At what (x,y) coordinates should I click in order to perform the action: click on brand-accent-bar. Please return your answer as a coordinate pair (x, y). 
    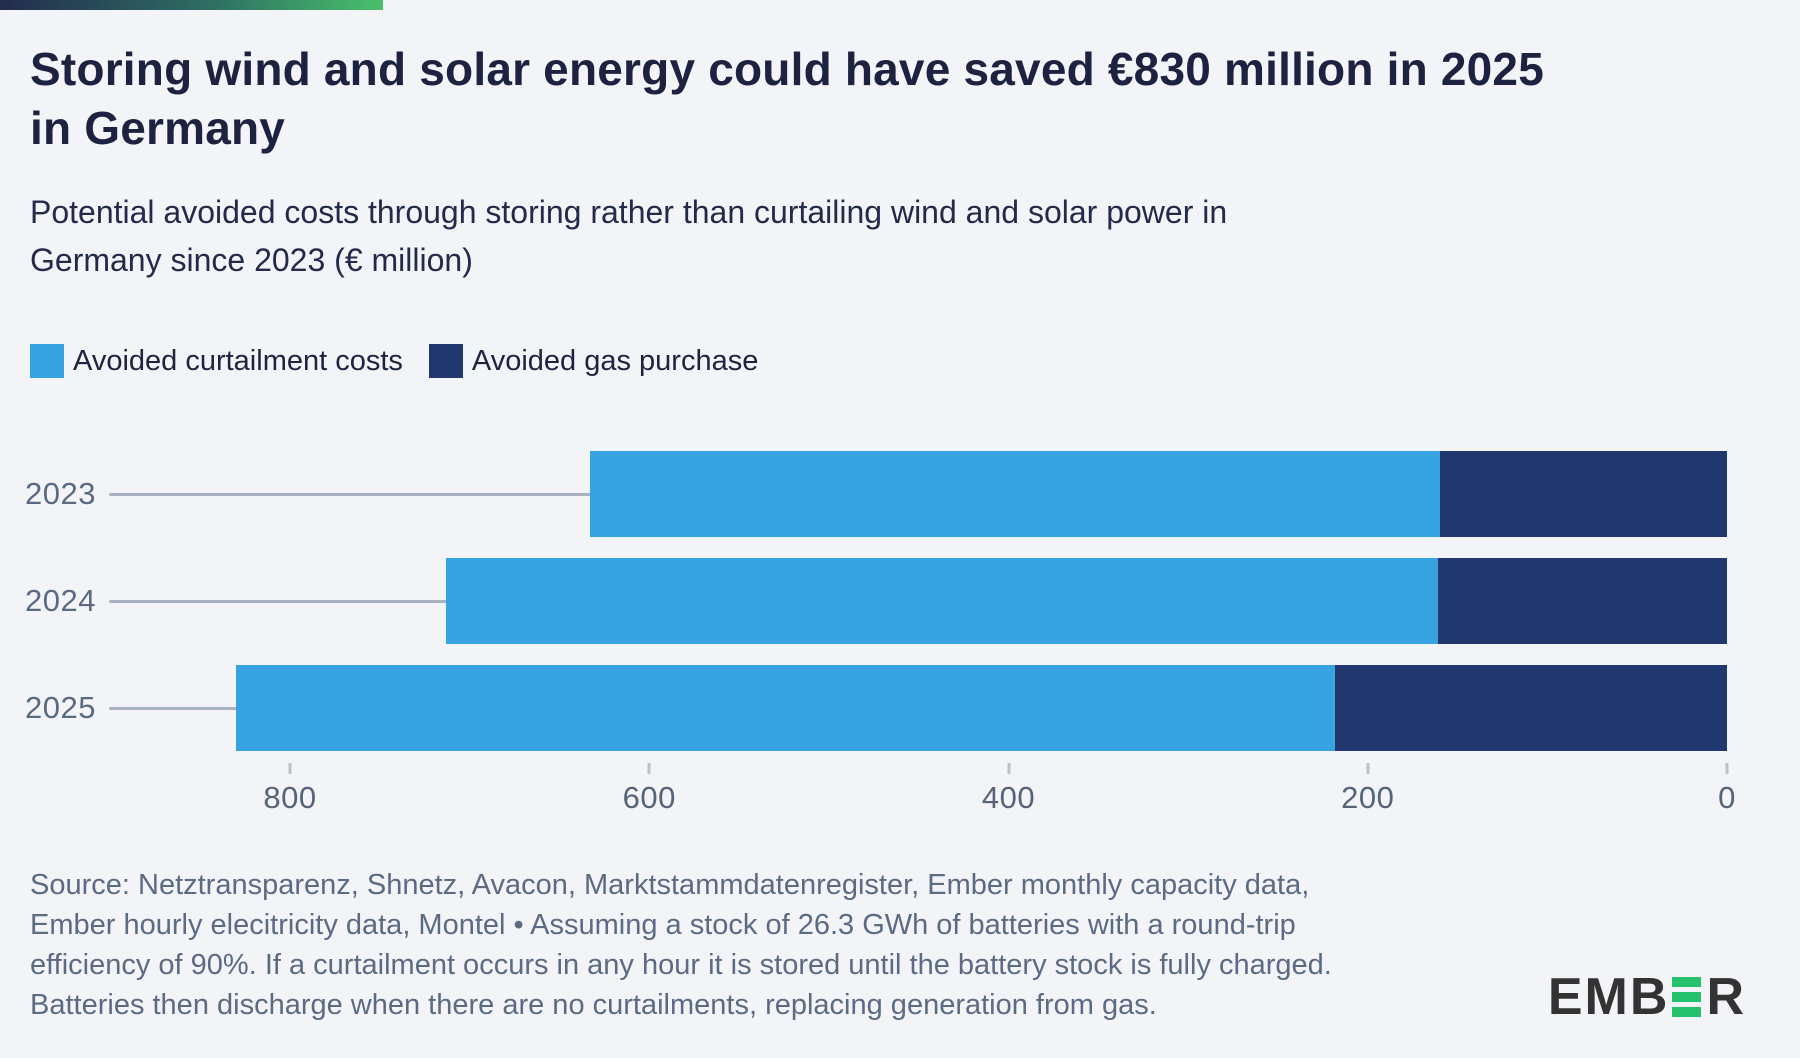
    Looking at the image, I should click on (191, 5).